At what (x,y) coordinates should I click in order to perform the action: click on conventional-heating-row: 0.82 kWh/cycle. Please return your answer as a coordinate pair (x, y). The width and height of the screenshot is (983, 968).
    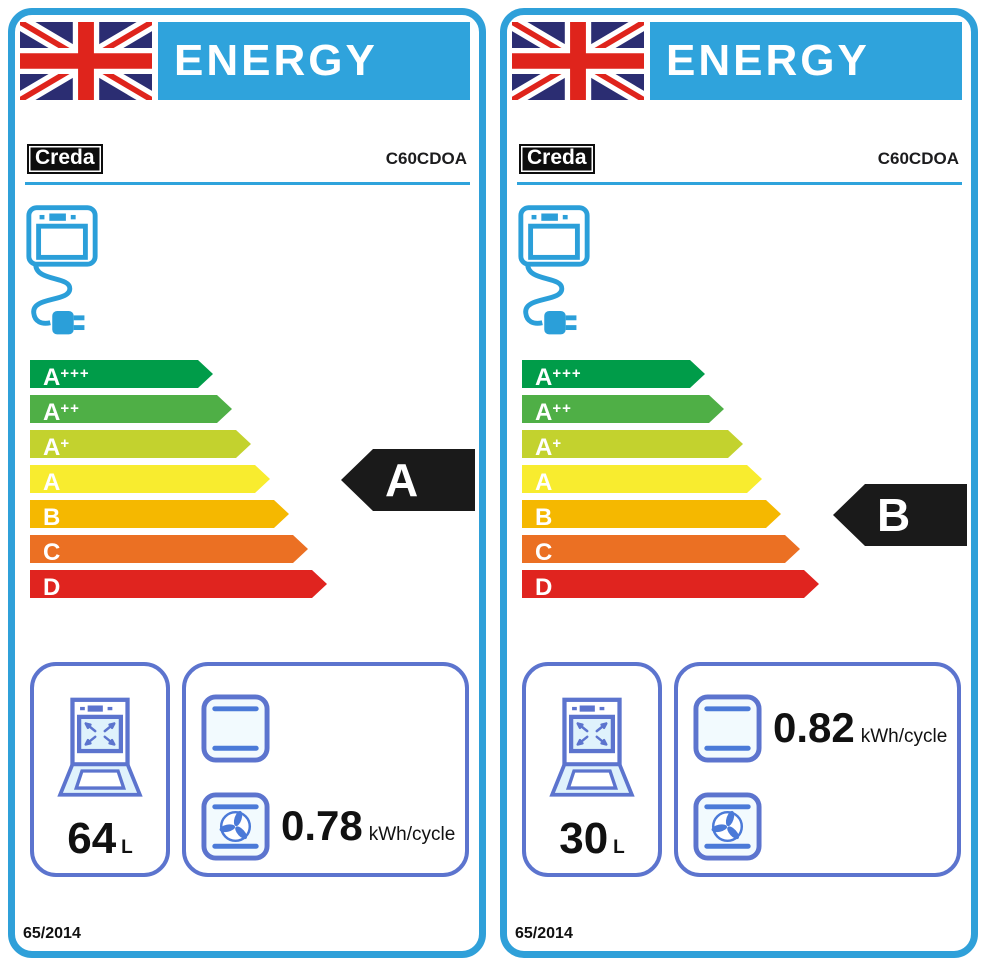
    Looking at the image, I should click on (824, 728).